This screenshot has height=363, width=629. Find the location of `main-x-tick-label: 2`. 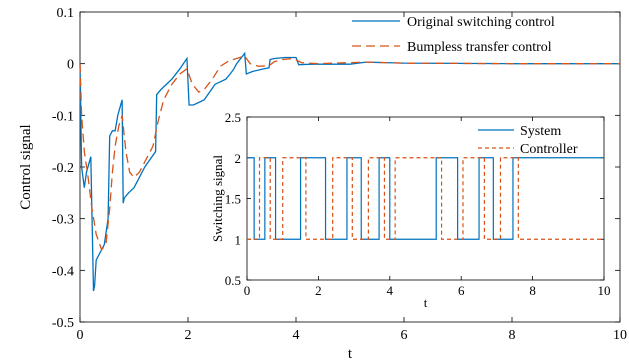

main-x-tick-label: 2 is located at coordinates (188, 335).